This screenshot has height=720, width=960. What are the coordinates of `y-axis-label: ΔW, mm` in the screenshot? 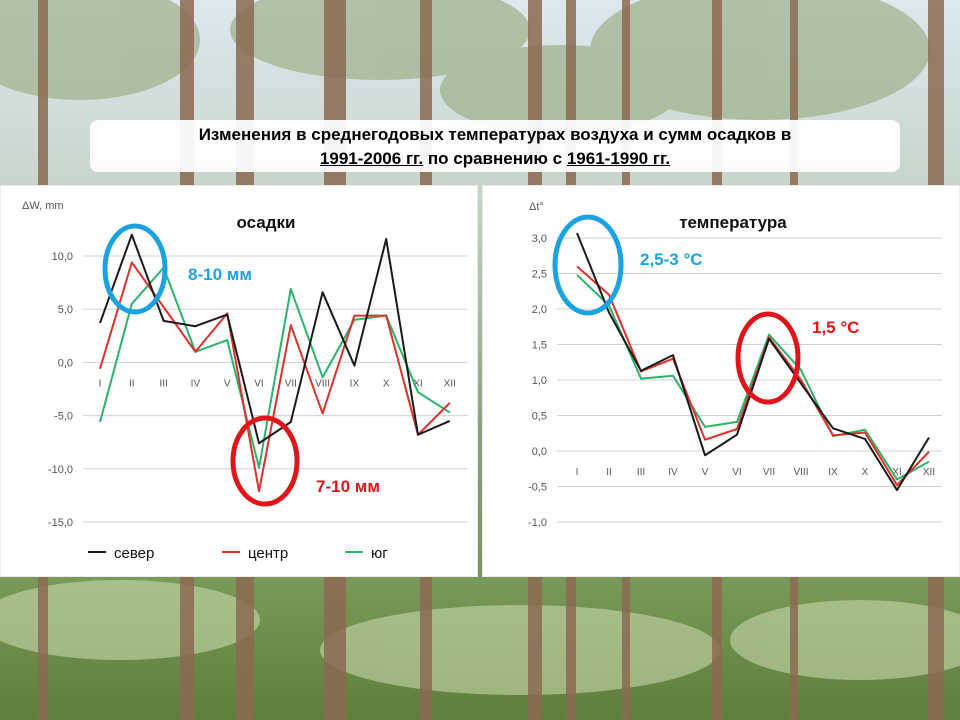 It's located at (43, 206).